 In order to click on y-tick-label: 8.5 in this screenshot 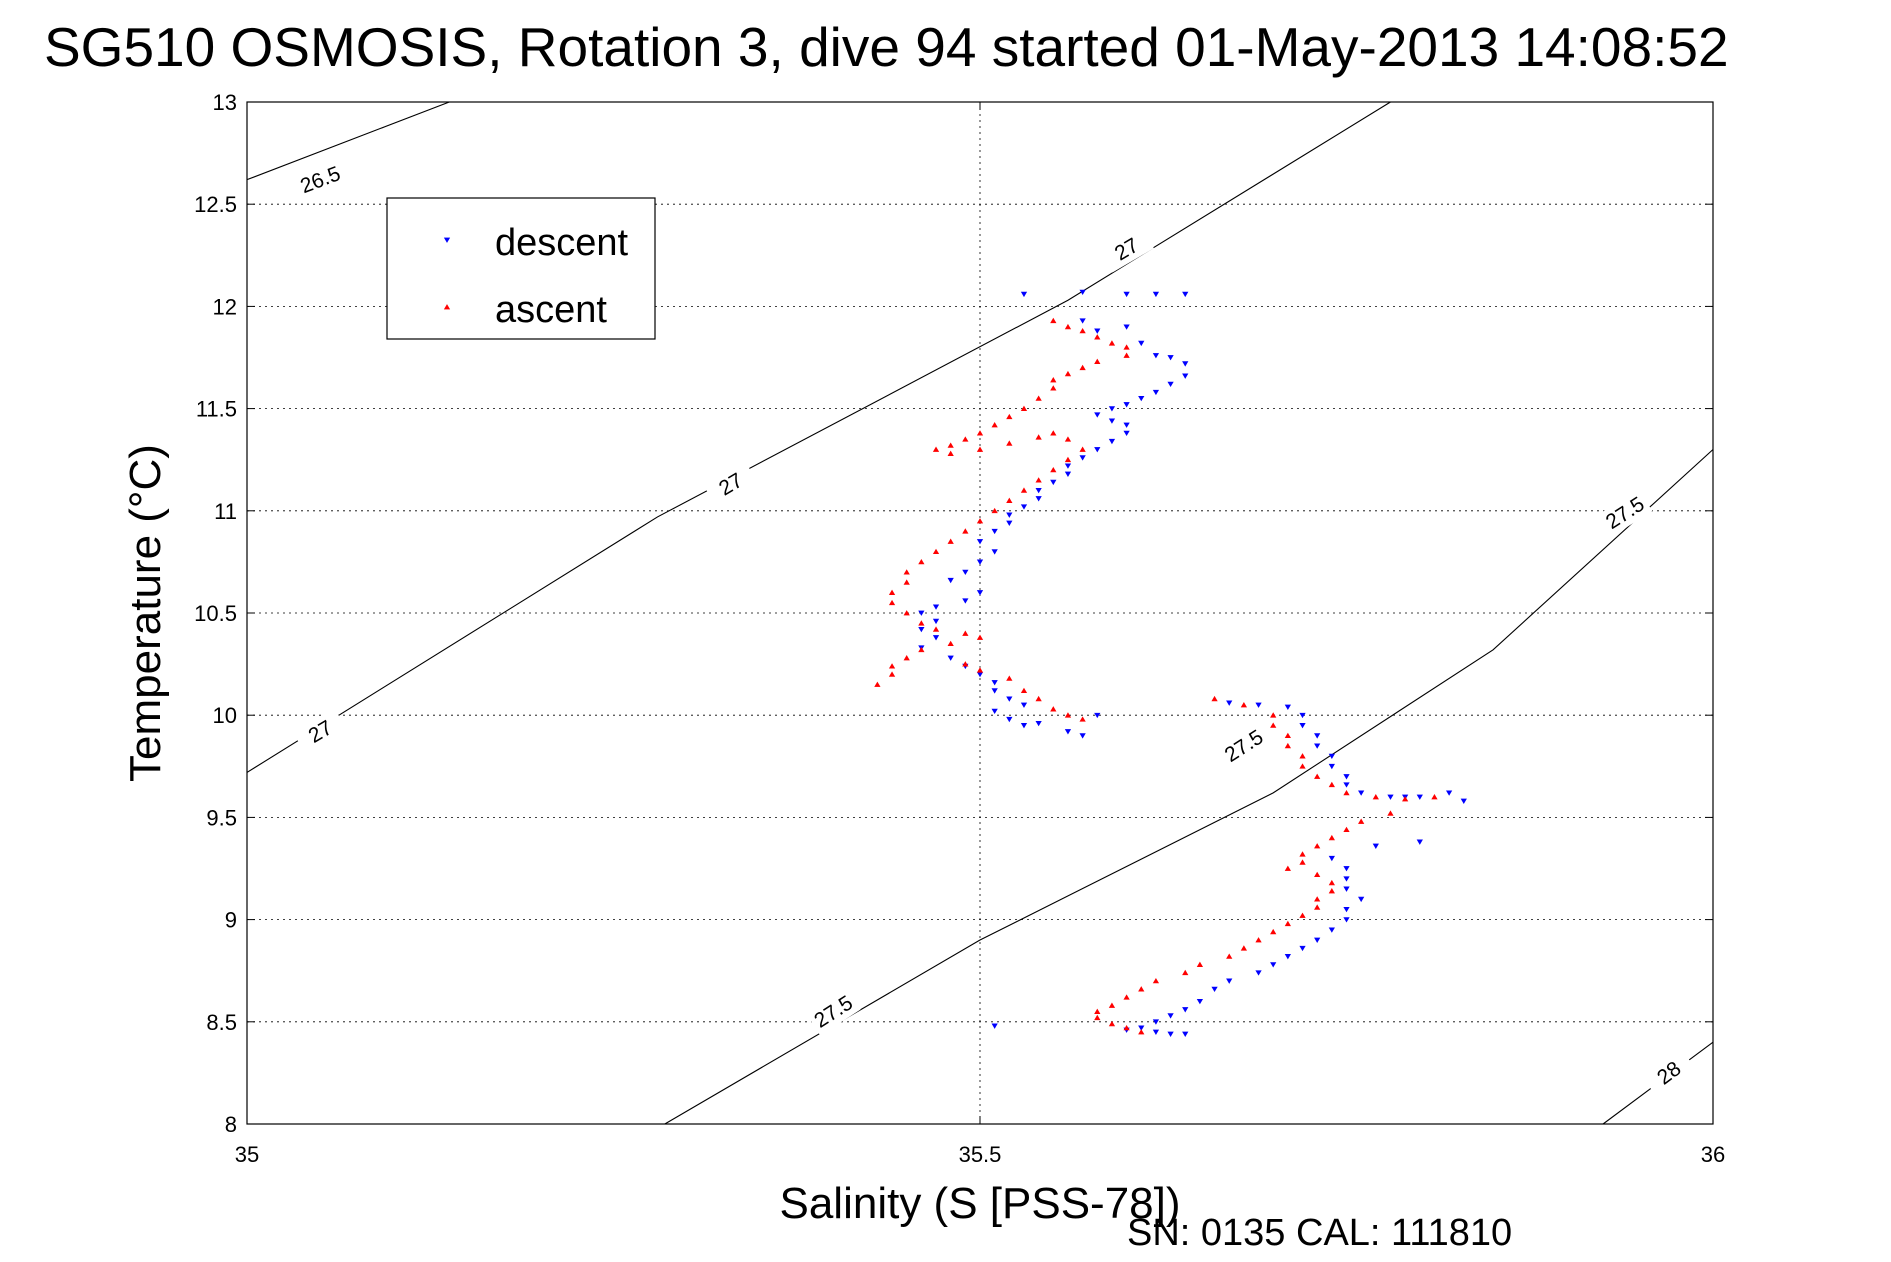, I will do `click(221, 1022)`.